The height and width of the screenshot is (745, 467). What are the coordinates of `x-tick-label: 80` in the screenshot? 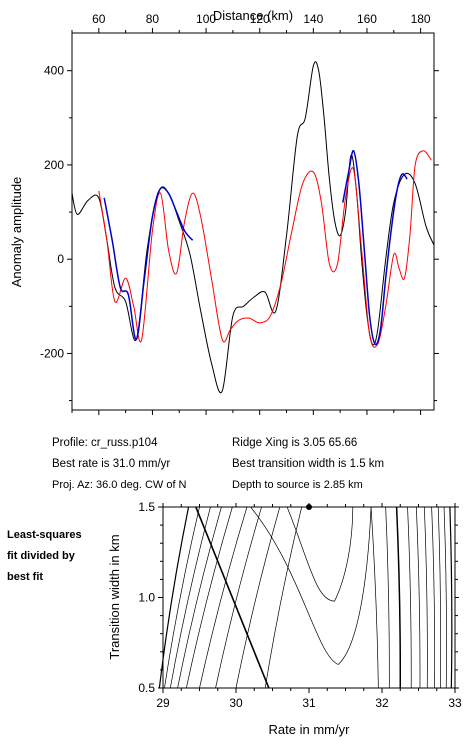 It's located at (153, 19).